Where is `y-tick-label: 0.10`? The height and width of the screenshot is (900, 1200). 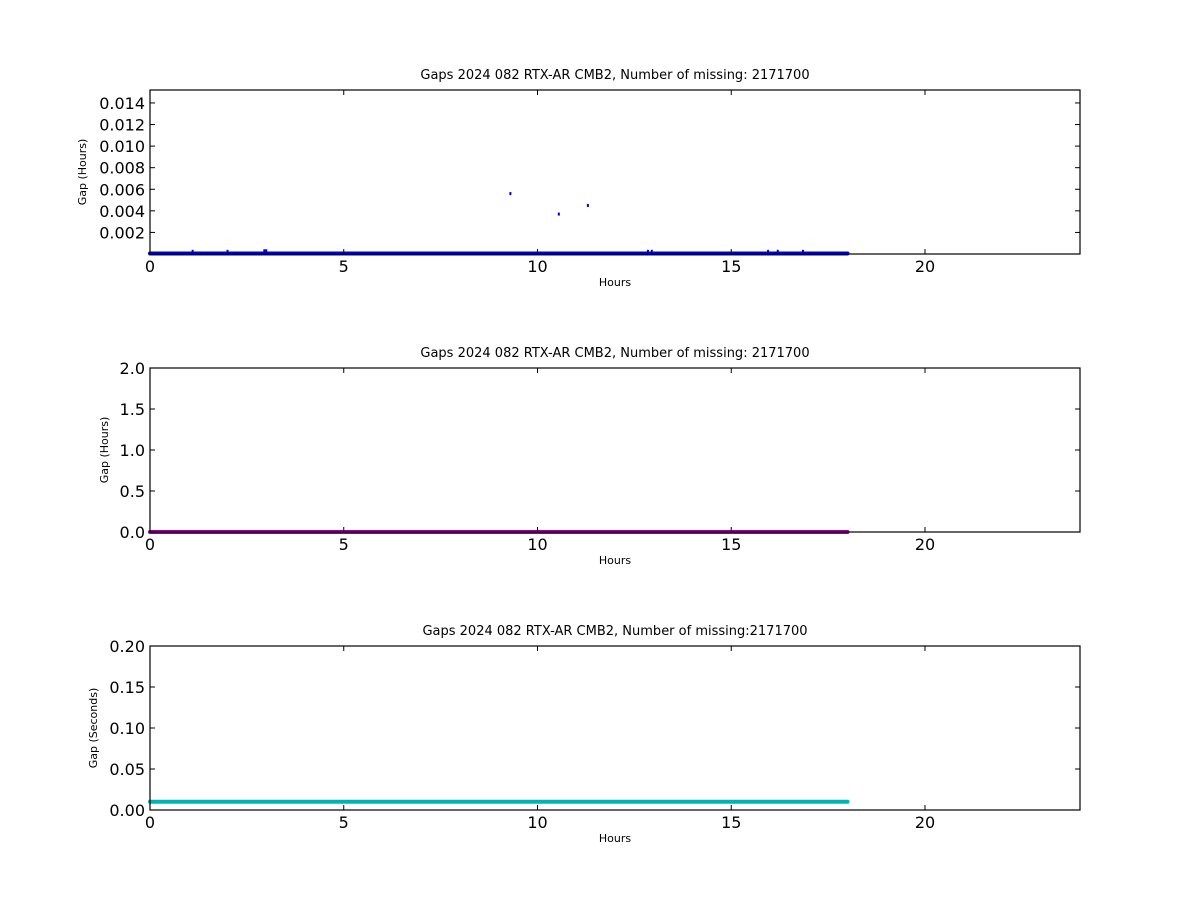 y-tick-label: 0.10 is located at coordinates (127, 728).